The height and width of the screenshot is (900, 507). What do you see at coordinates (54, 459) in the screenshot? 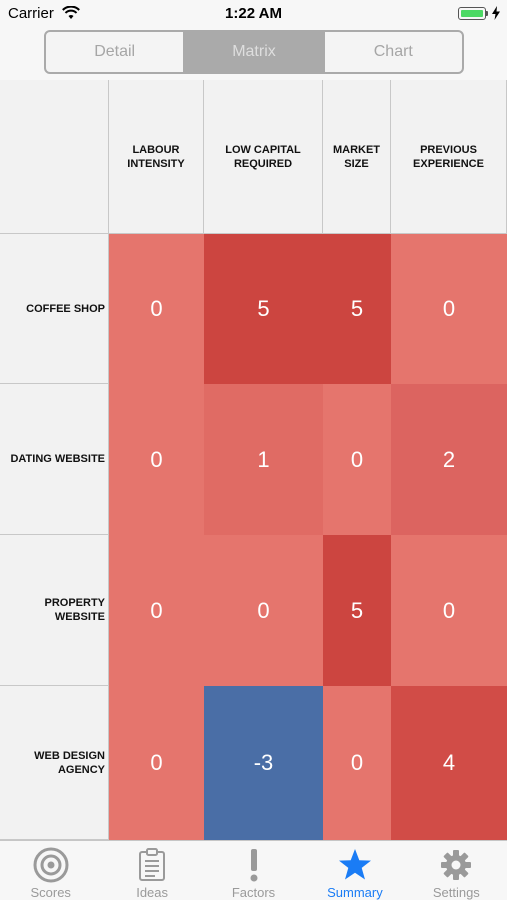
I see `row-header-dating-website: DATING WEBSITE` at bounding box center [54, 459].